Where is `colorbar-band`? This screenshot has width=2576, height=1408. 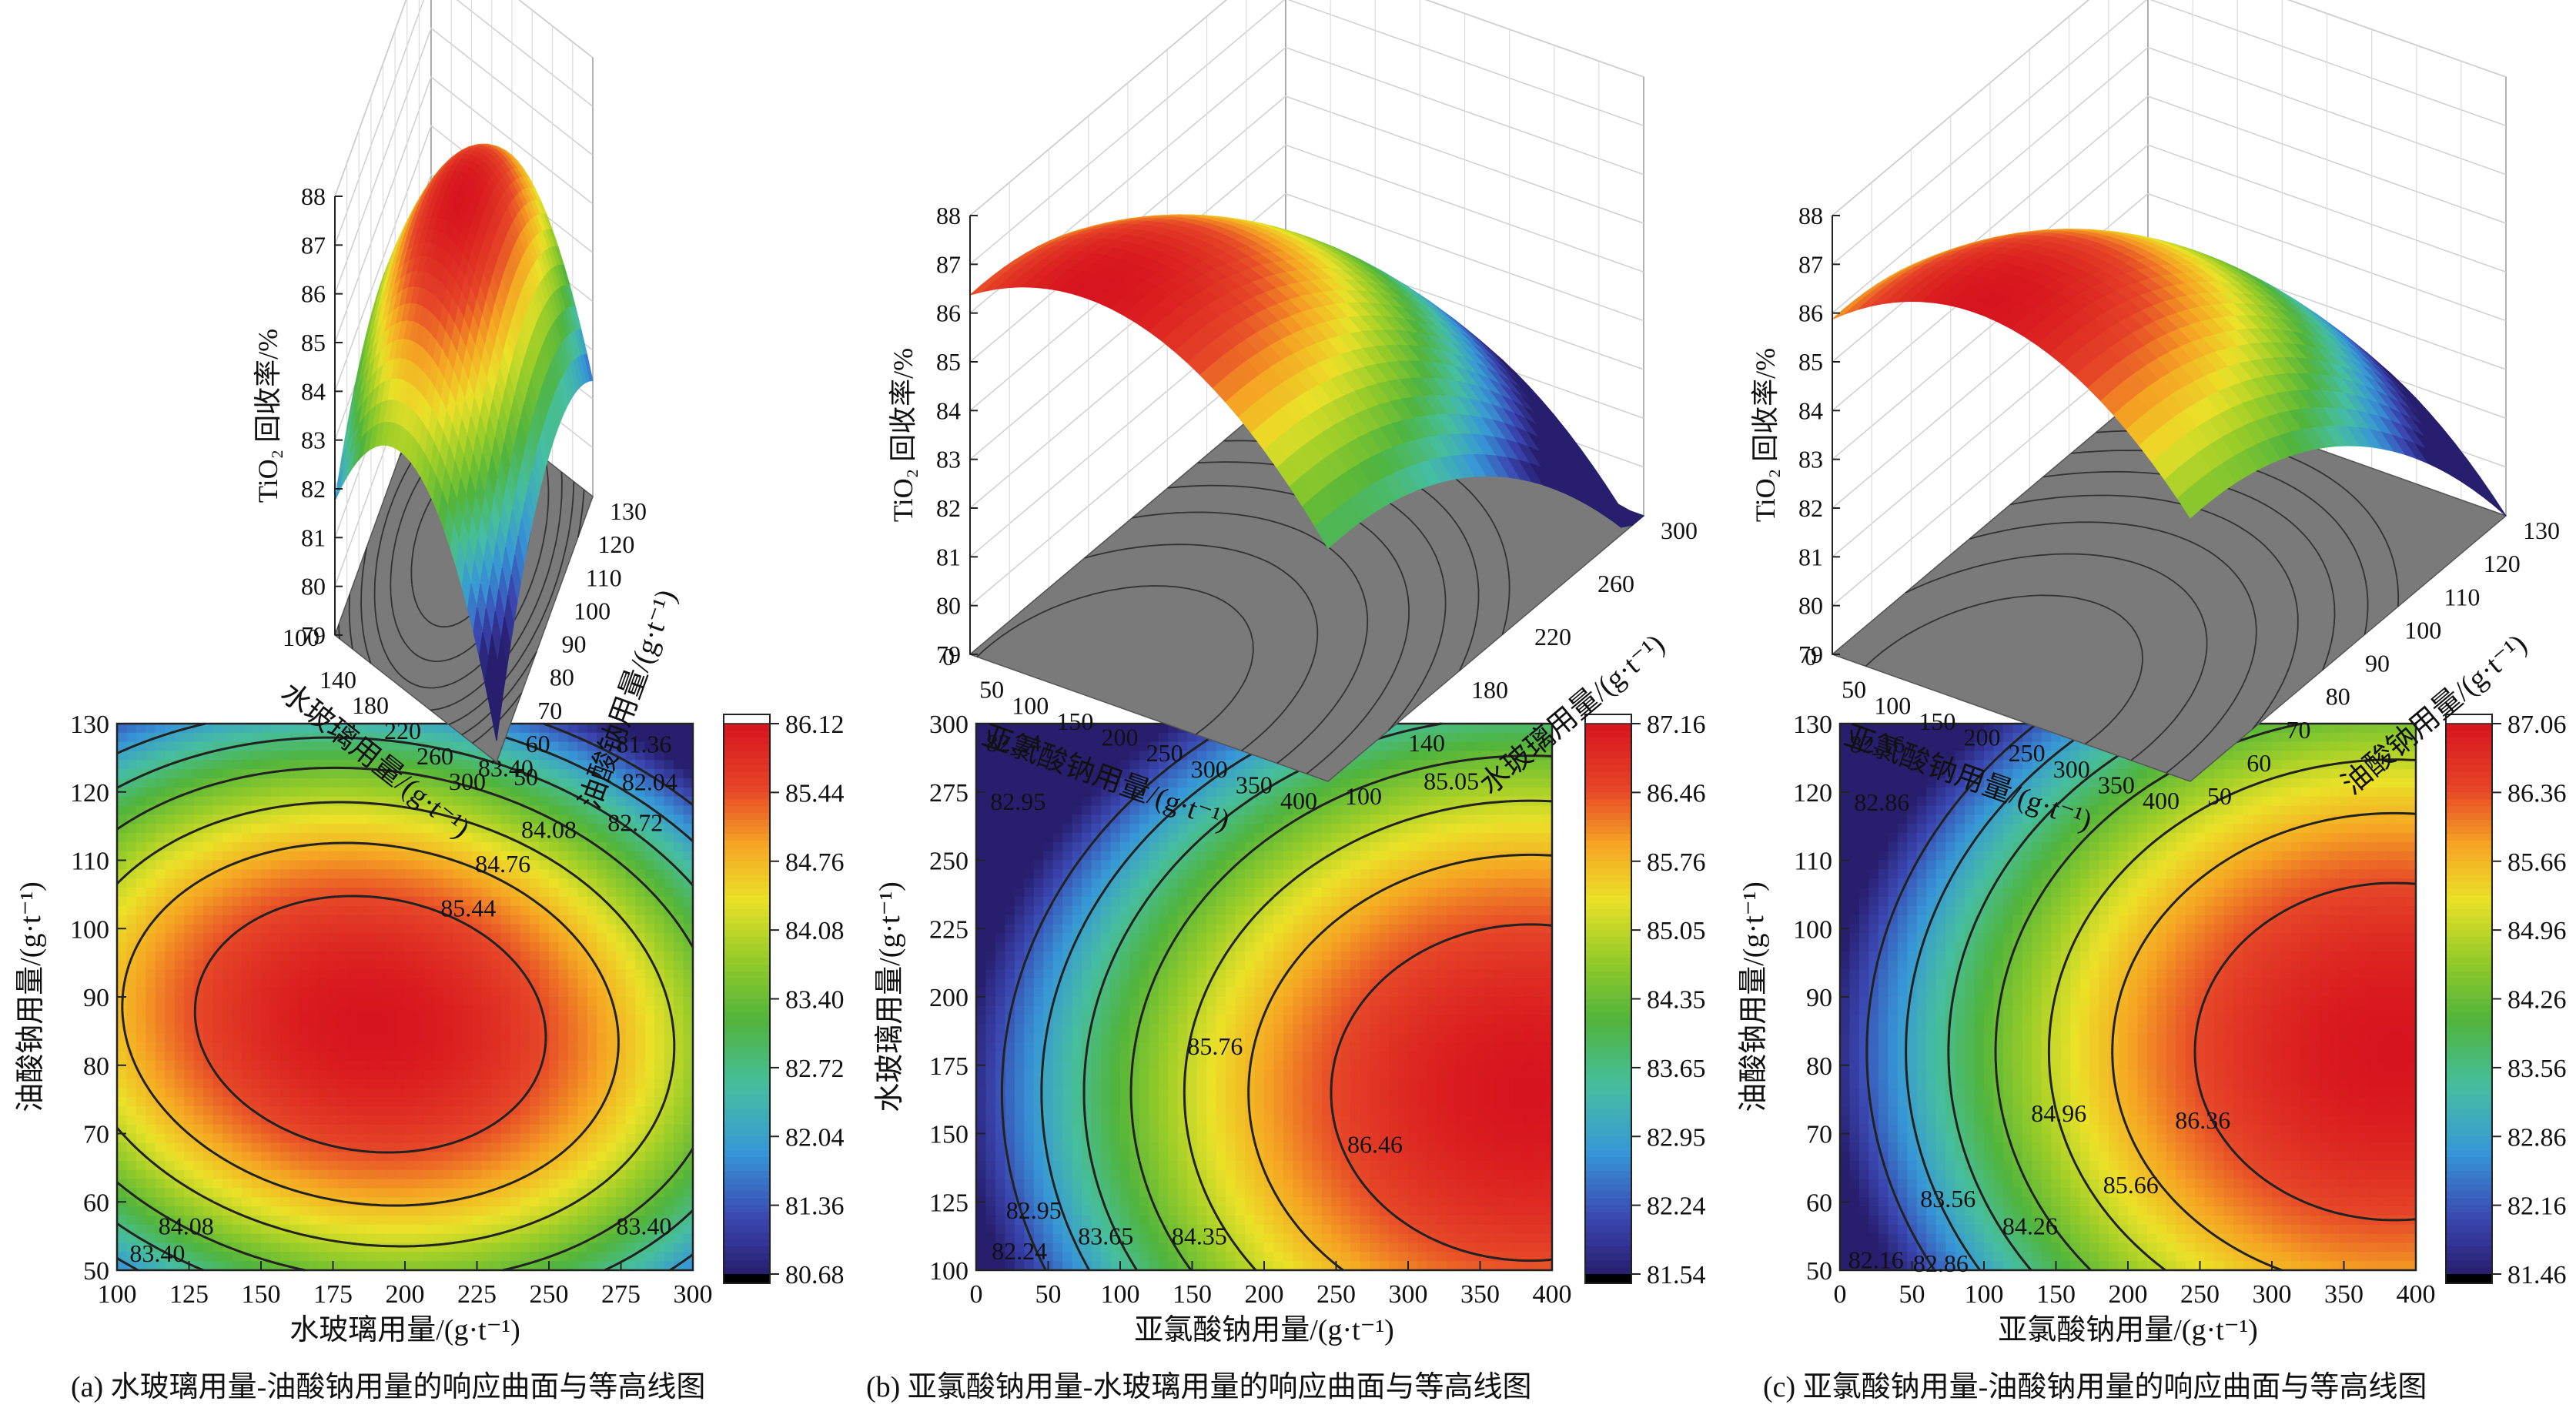 colorbar-band is located at coordinates (747, 1188).